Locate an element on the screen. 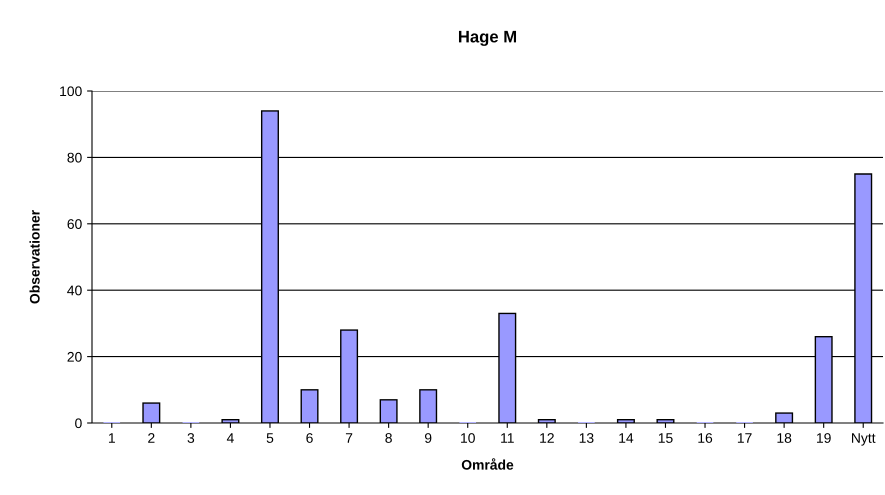  x-axis-title: Område is located at coordinates (488, 464).